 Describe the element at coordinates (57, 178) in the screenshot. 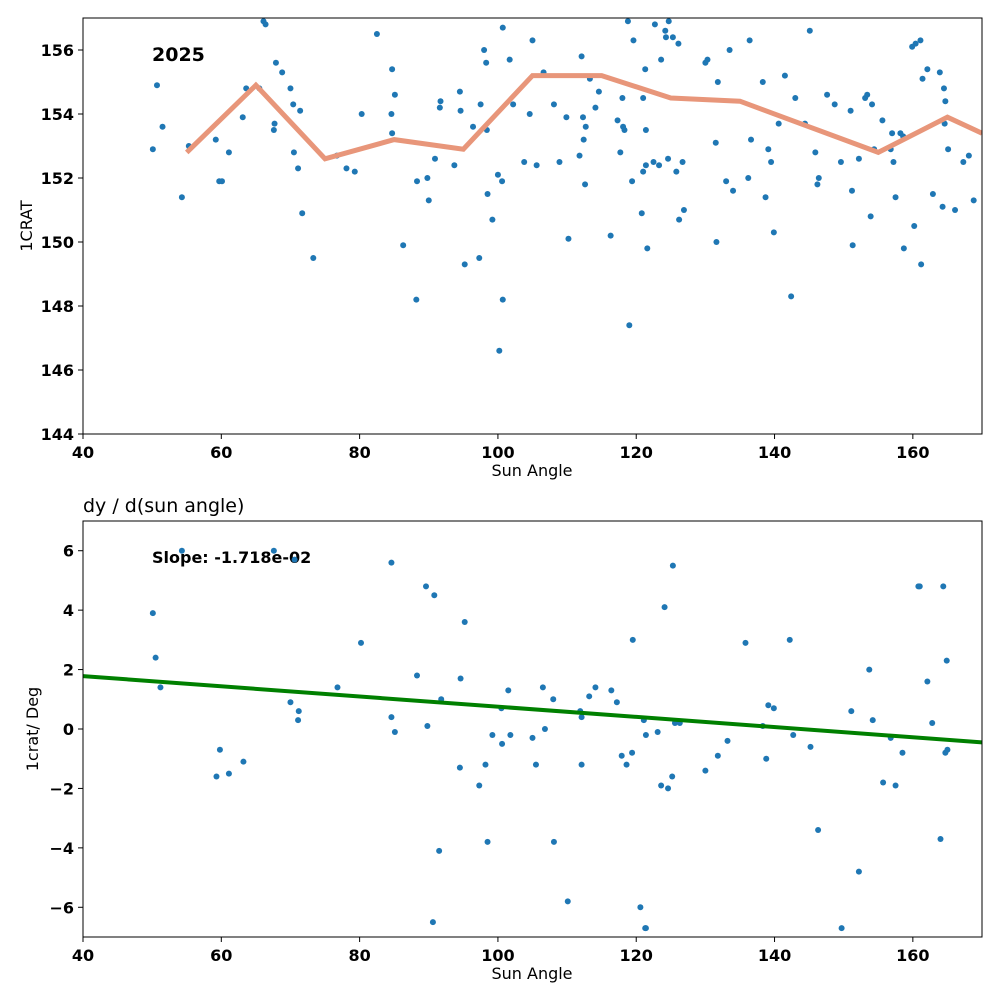

I see `top-chart-y-tick-label: 152` at that location.